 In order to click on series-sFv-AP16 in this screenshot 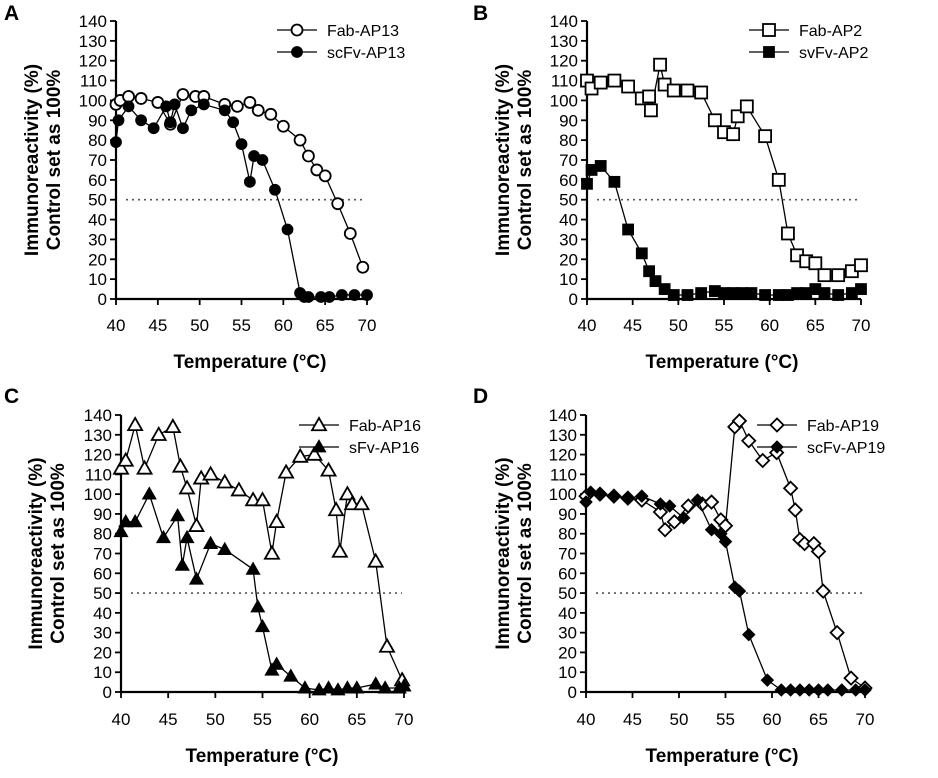, I will do `click(262, 591)`.